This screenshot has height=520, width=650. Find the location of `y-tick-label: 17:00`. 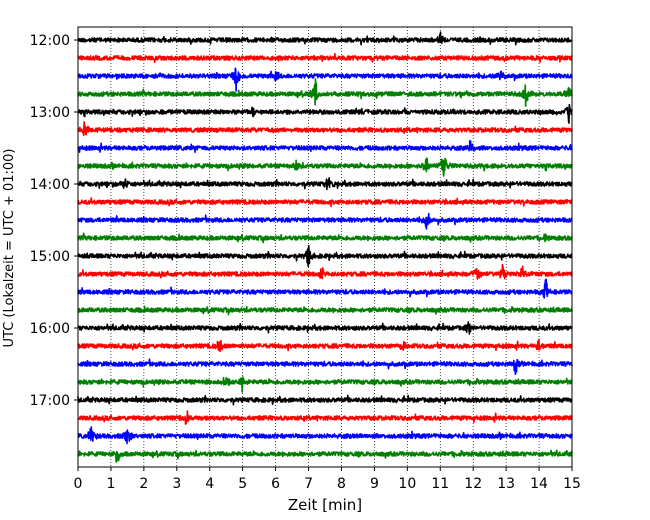

y-tick-label: 17:00 is located at coordinates (50, 401).